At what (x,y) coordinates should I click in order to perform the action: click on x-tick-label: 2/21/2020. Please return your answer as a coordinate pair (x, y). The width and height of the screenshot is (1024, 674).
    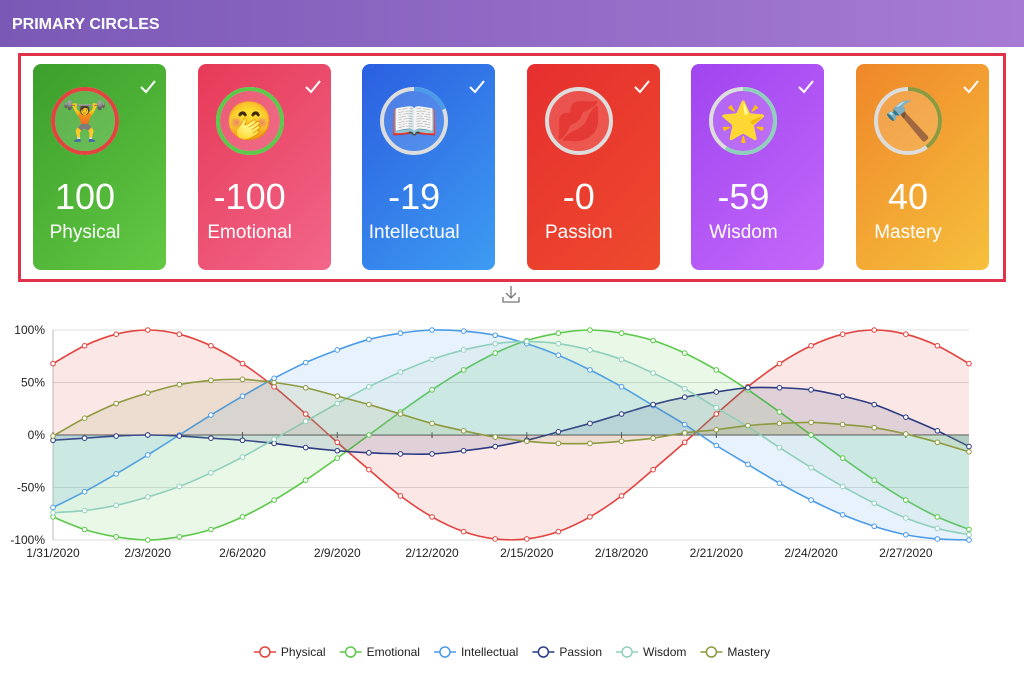
    Looking at the image, I should click on (717, 553).